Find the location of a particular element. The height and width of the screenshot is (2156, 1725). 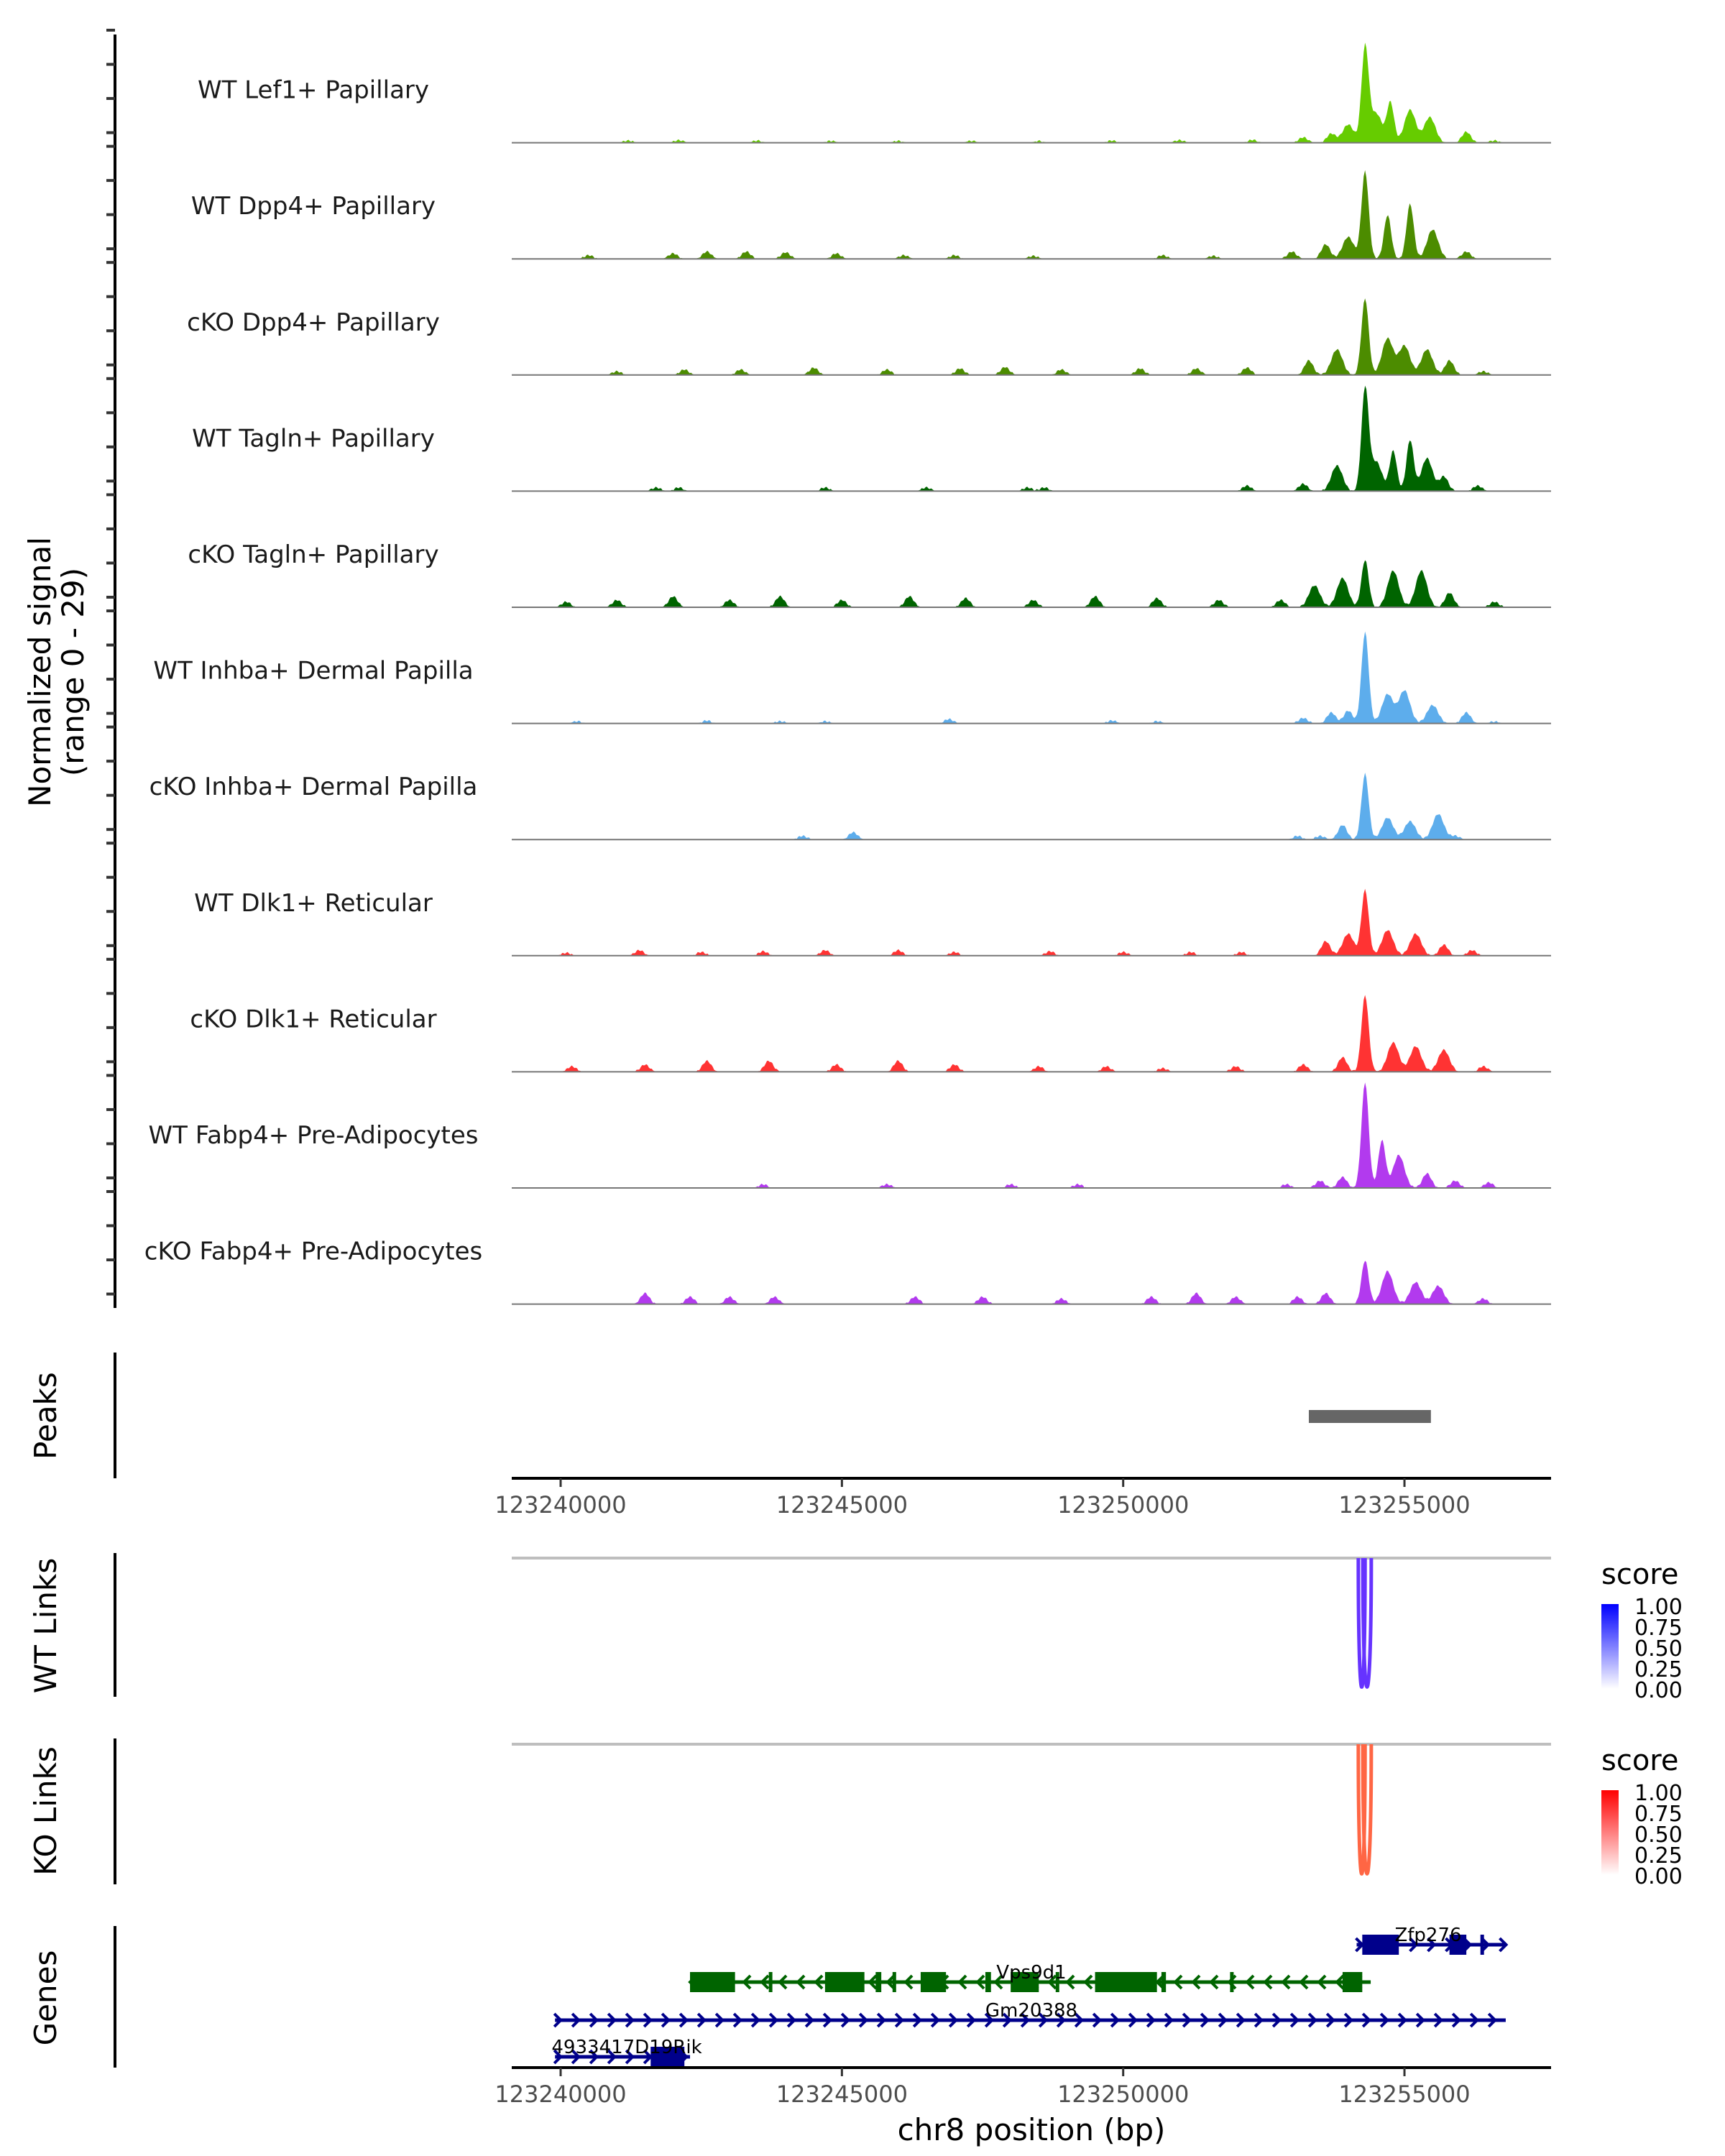

gene-model: Zfp276 is located at coordinates (1432, 1940).